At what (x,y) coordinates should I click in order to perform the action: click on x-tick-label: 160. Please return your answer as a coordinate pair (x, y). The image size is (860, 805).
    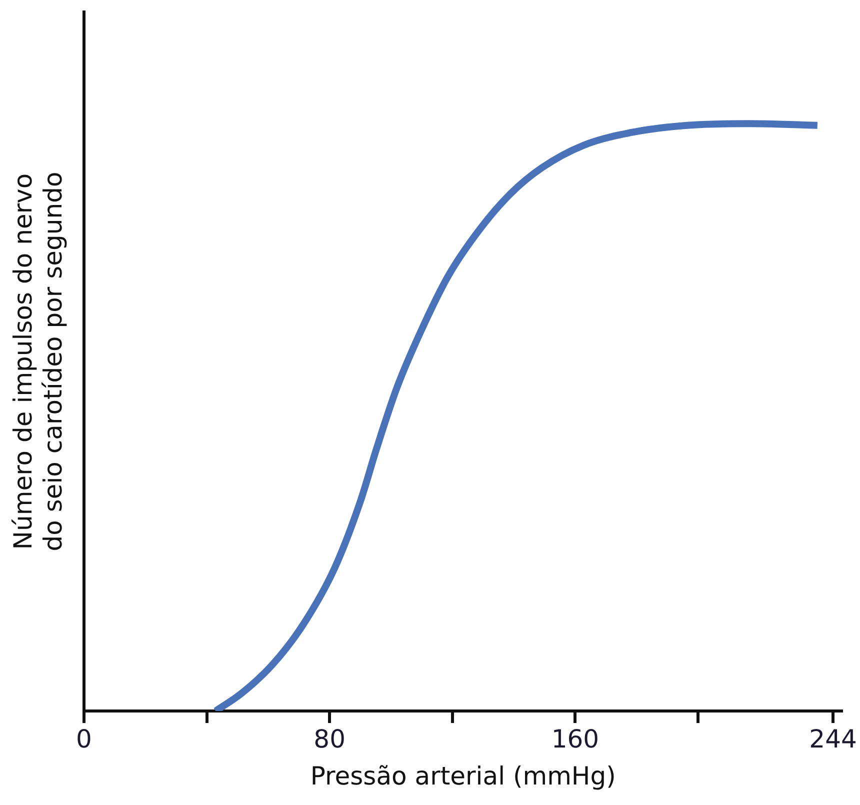
    Looking at the image, I should click on (575, 739).